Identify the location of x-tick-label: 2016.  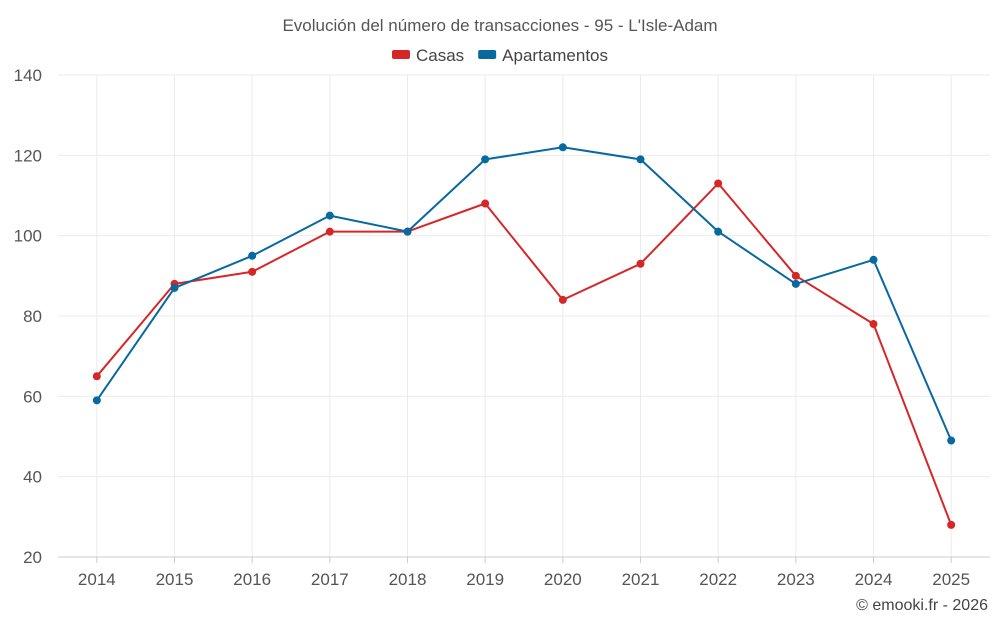
(252, 579).